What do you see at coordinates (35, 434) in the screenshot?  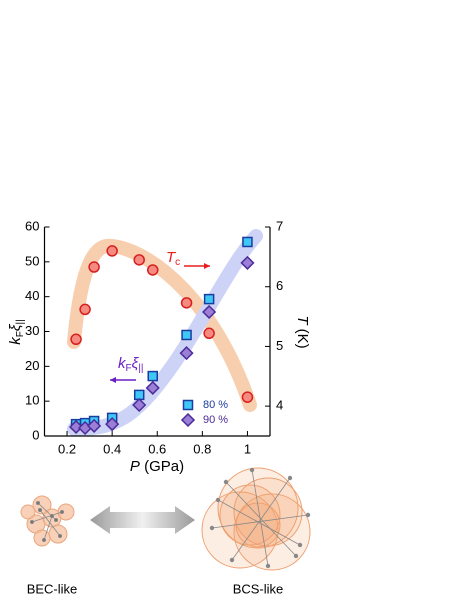 I see `y-tick-label: 0` at bounding box center [35, 434].